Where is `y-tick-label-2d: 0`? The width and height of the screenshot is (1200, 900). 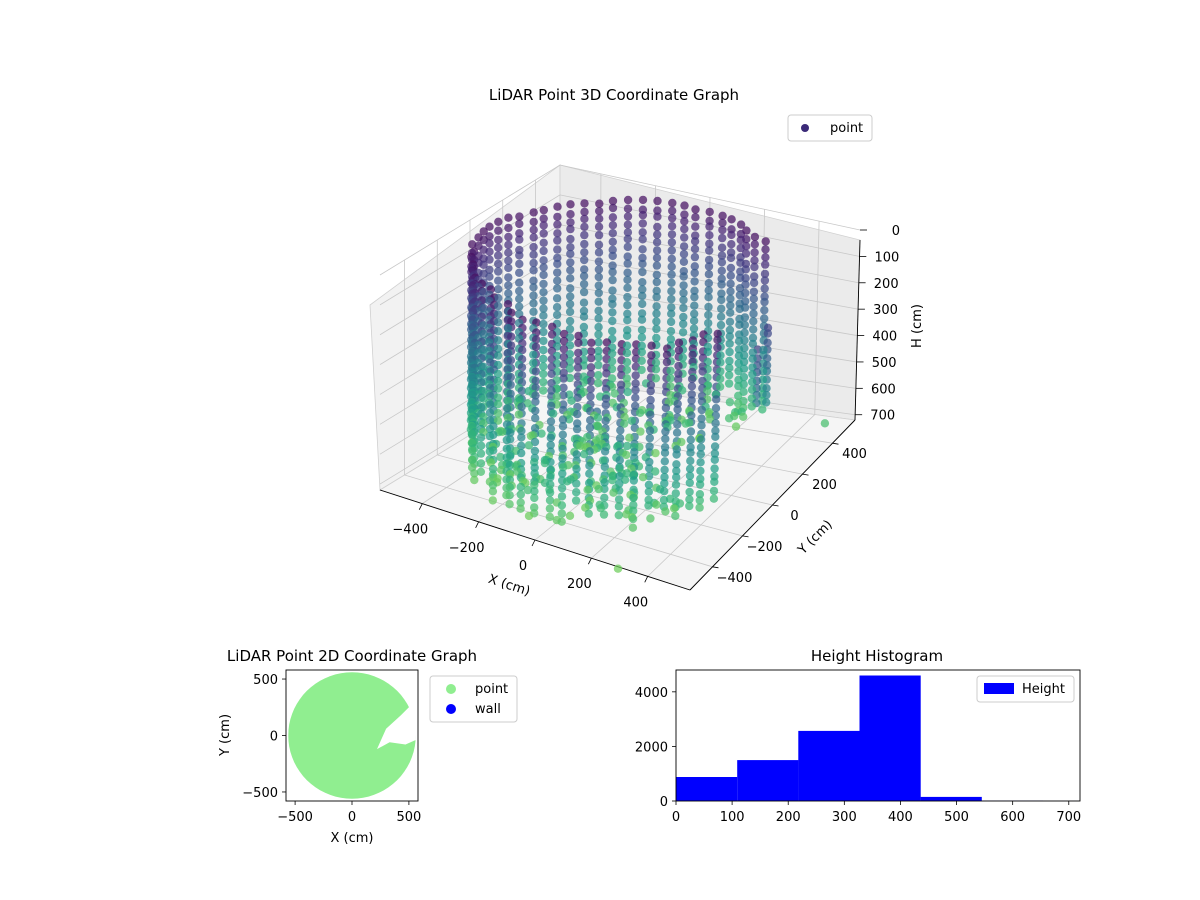 y-tick-label-2d: 0 is located at coordinates (274, 737).